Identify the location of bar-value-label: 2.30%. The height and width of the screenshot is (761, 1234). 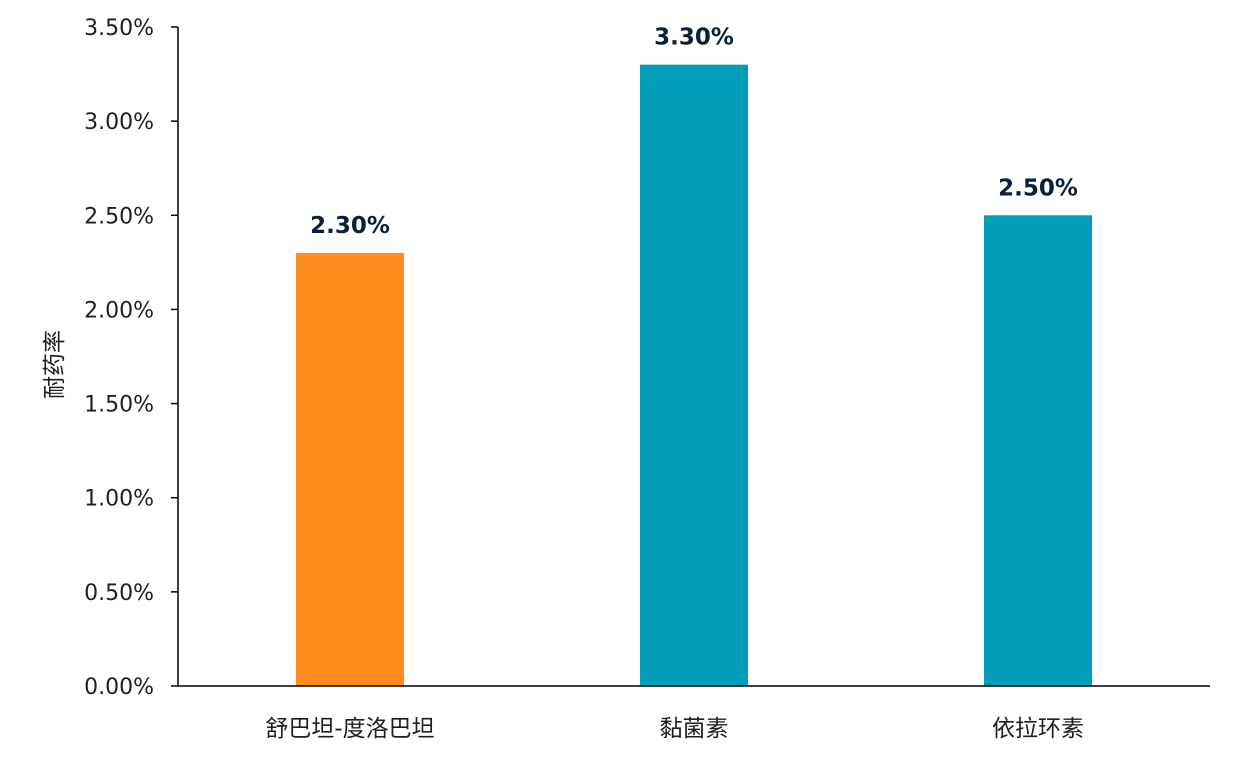
(350, 226).